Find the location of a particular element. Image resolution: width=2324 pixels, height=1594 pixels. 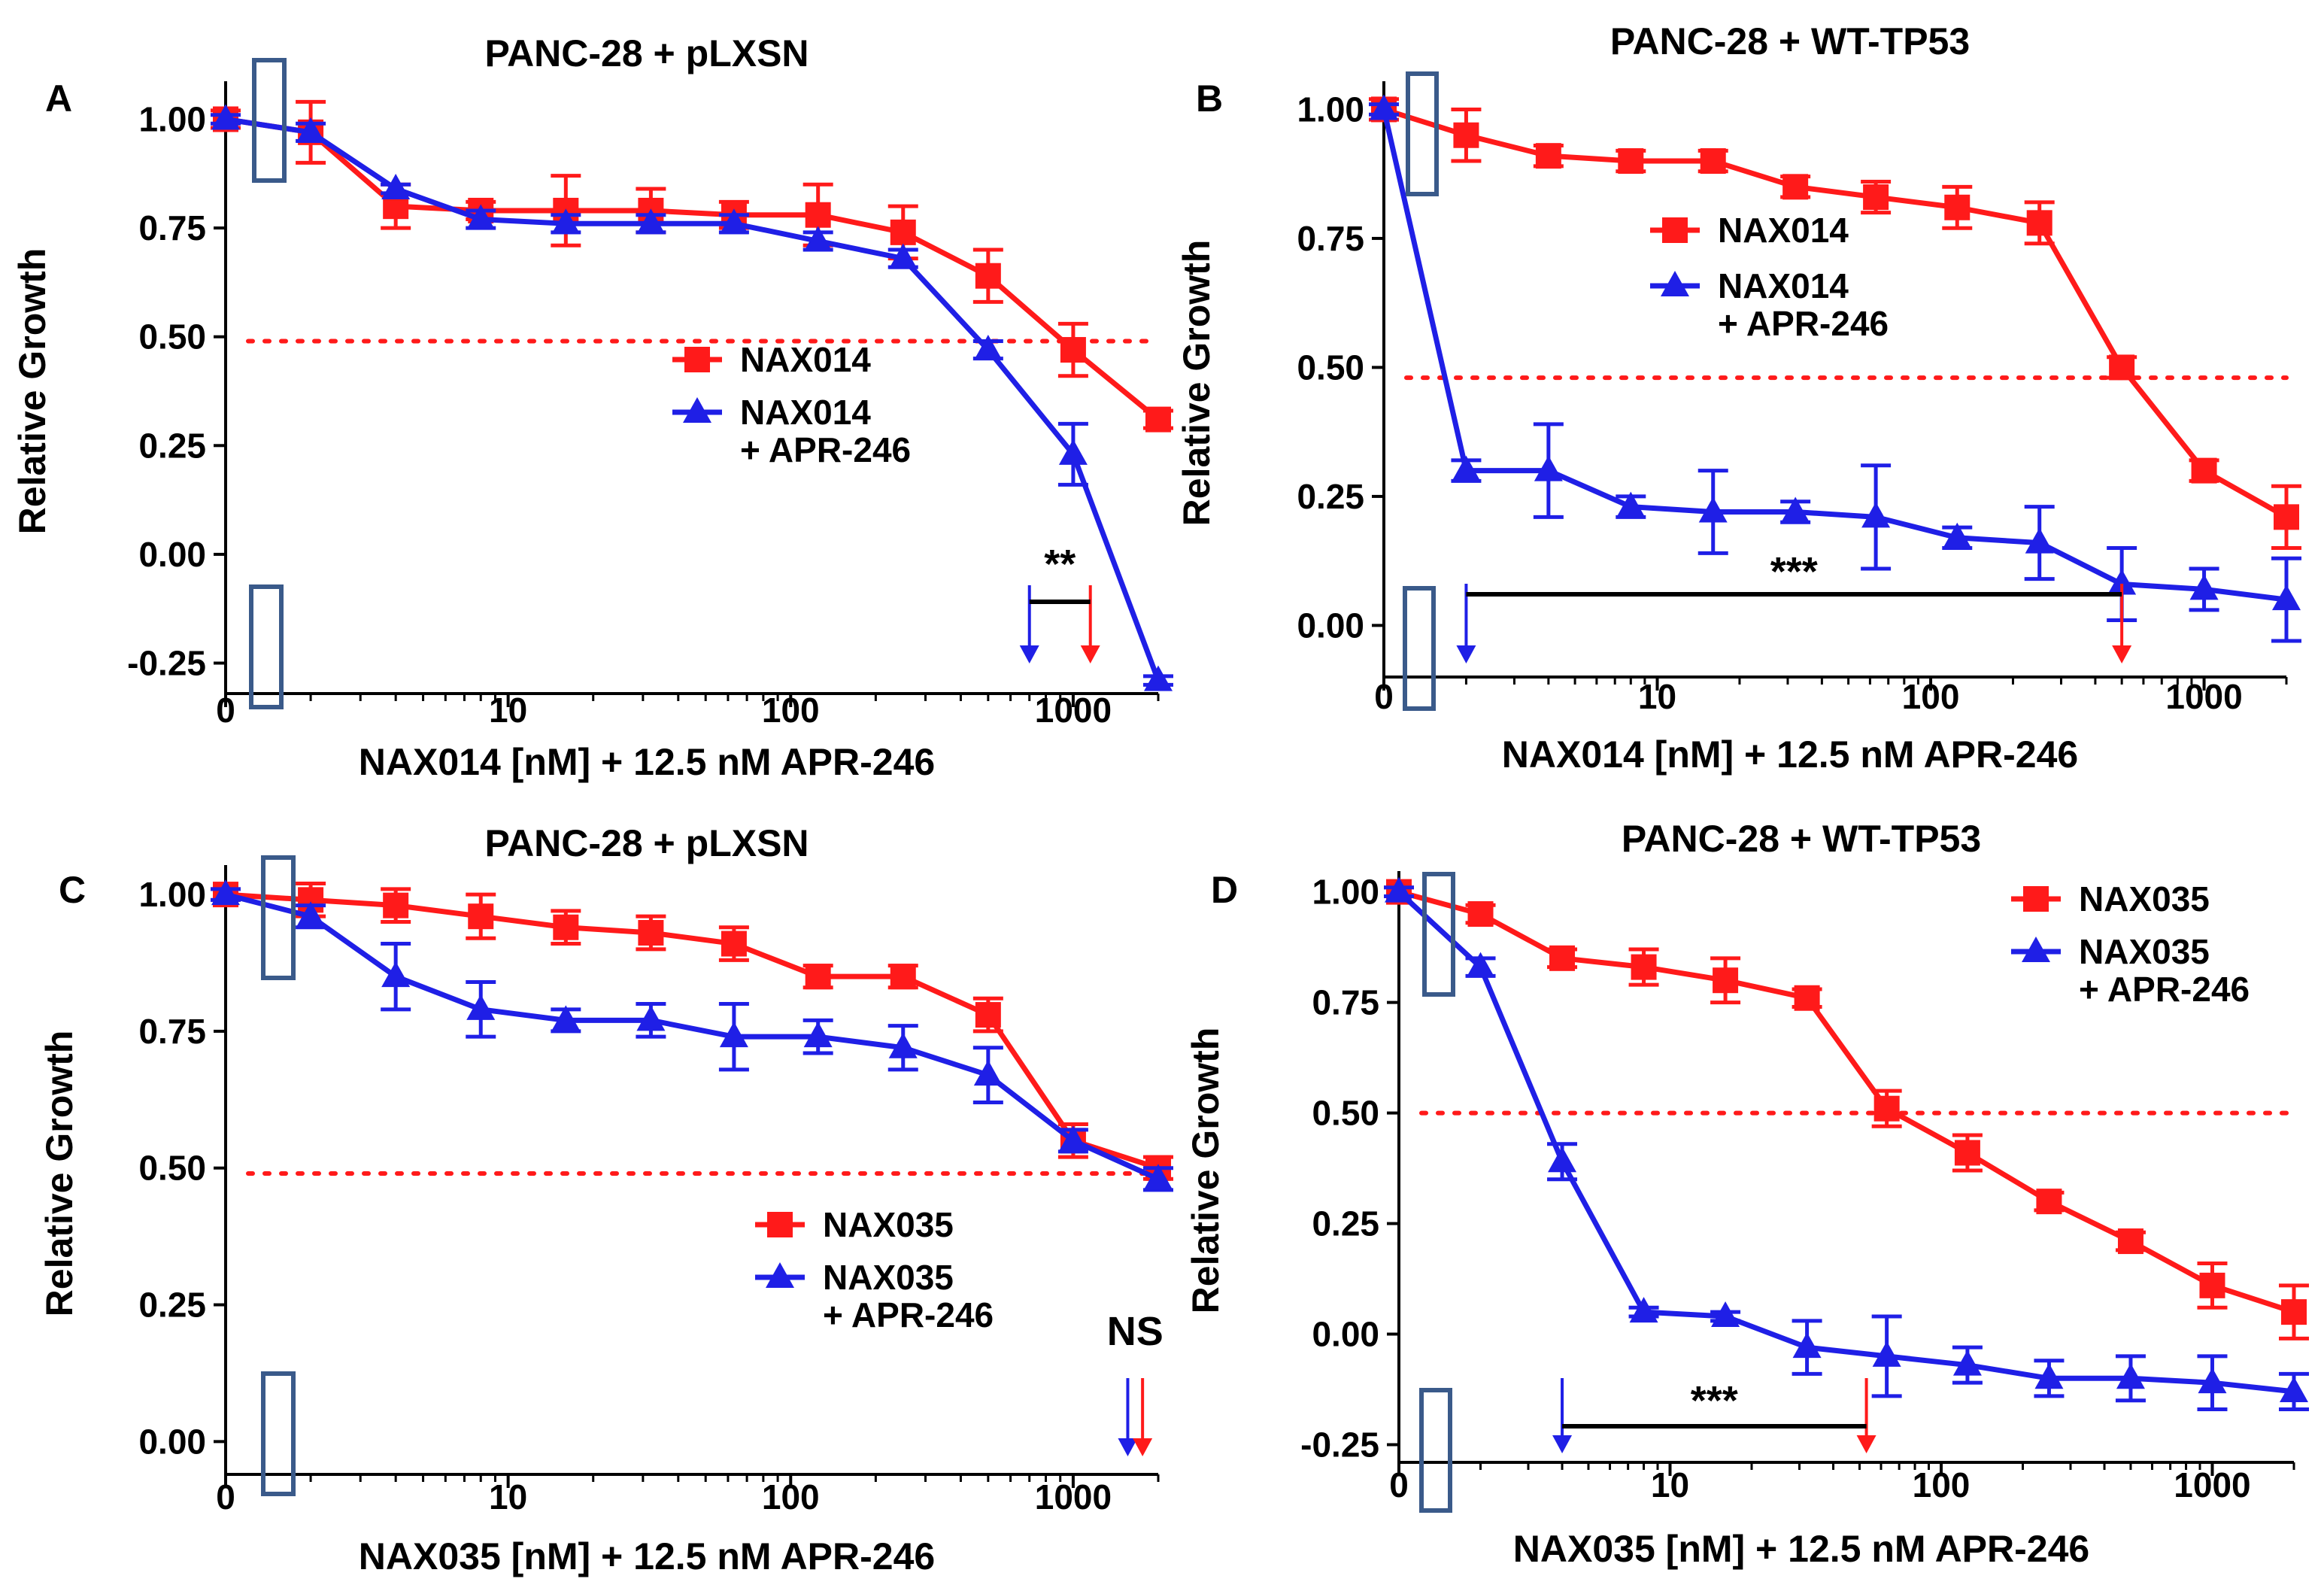

series-blue is located at coordinates (692, 1035).